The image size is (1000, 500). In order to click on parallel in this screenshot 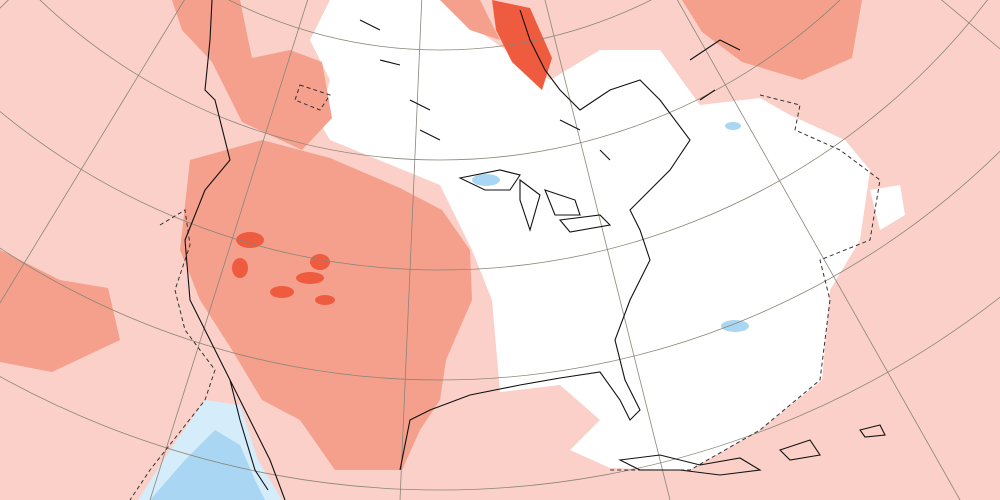, I will do `click(440, 25)`.